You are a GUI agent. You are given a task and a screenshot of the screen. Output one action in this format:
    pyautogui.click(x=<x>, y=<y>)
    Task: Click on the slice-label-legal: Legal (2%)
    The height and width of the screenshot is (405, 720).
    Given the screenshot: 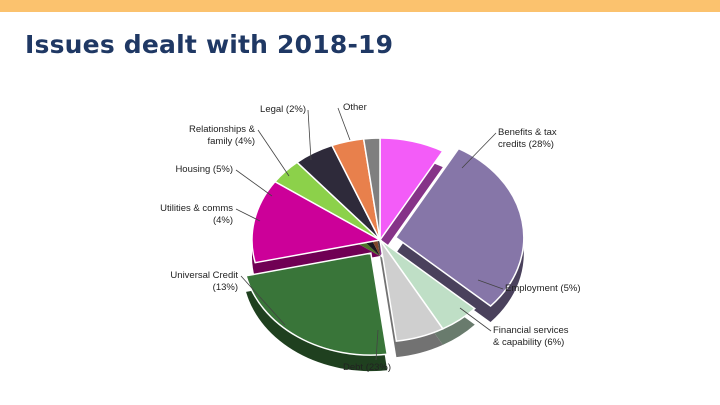 What is the action you would take?
    pyautogui.click(x=283, y=109)
    